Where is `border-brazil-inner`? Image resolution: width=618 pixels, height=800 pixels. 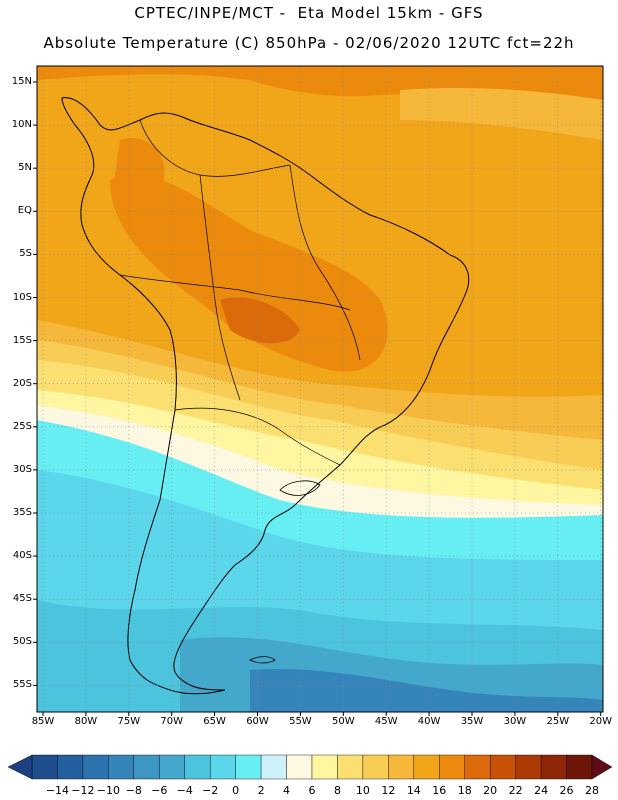
border-brazil-inner is located at coordinates (325, 262).